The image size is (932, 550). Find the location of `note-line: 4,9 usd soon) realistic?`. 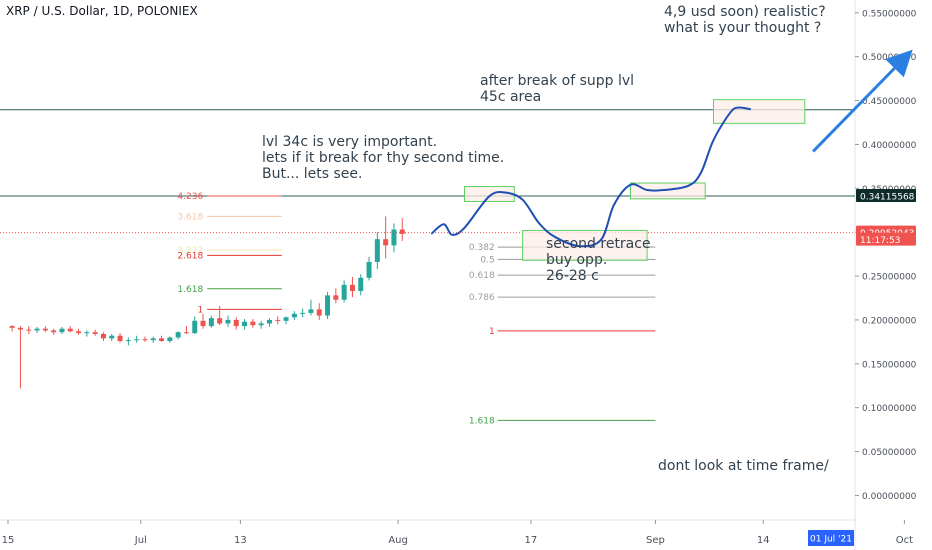

note-line: 4,9 usd soon) realistic? is located at coordinates (745, 12).